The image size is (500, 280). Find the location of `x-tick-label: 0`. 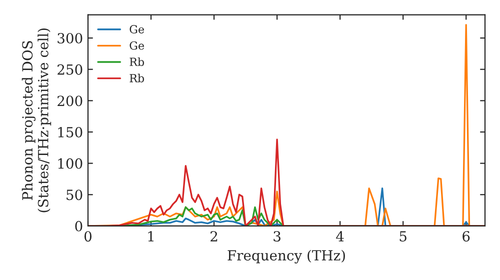

x-tick-label: 0 is located at coordinates (88, 236).